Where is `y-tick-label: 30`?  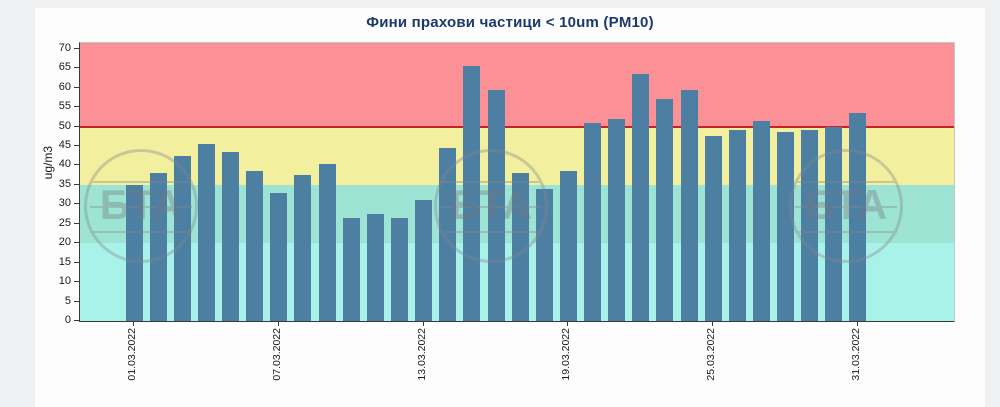
y-tick-label: 30 is located at coordinates (64, 203).